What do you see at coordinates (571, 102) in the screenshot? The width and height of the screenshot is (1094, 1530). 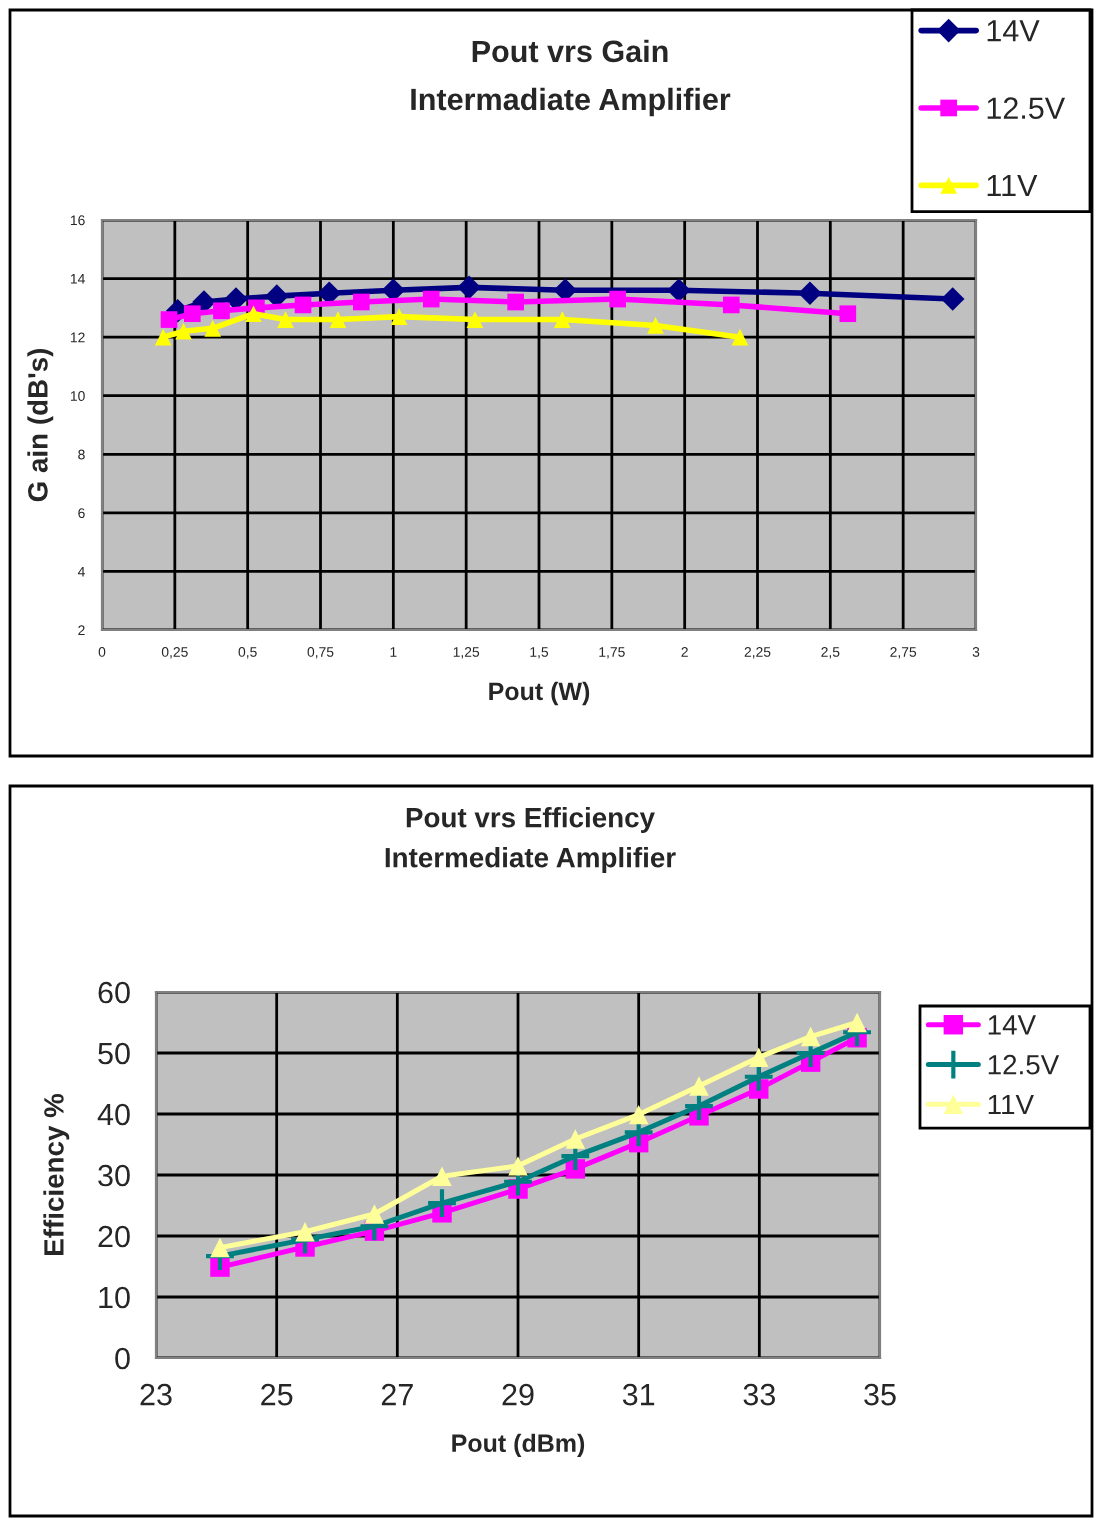 I see `chart-subtitle: Intermadiate Amplifier` at bounding box center [571, 102].